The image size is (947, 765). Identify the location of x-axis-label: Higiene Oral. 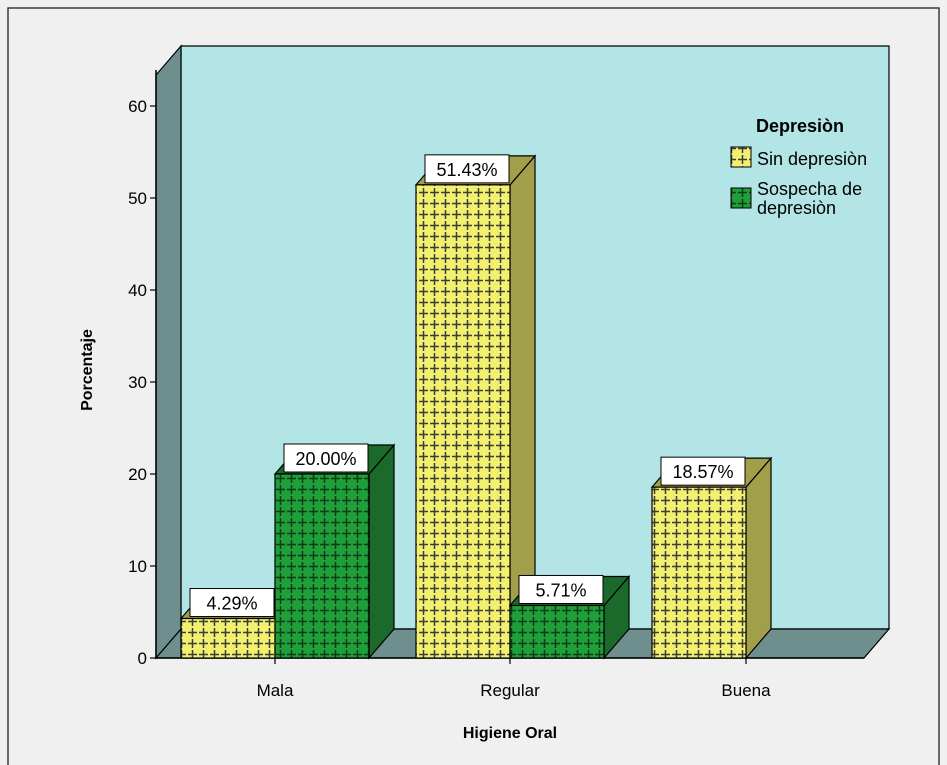
(510, 733).